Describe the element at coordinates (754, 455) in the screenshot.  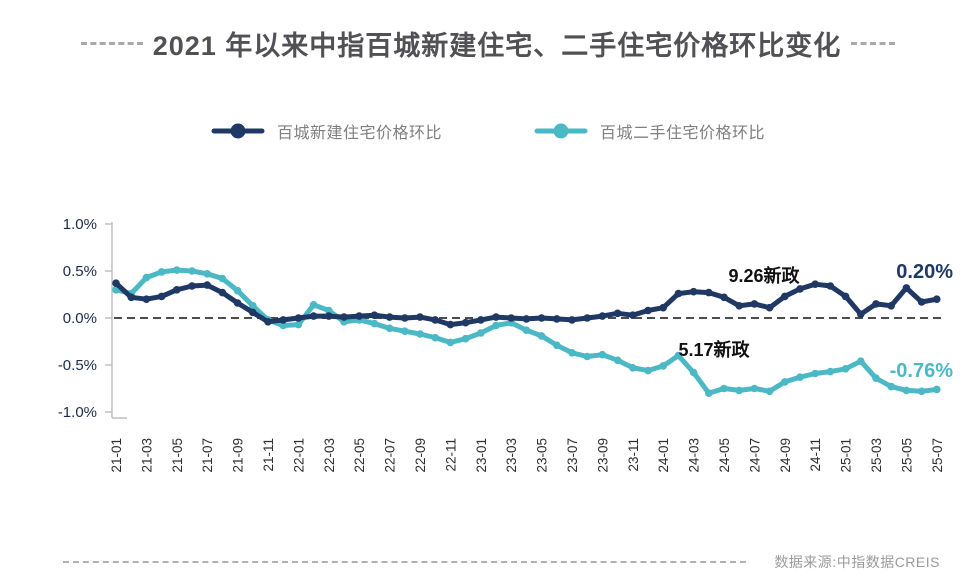
I see `x-tick-label: 24-07` at that location.